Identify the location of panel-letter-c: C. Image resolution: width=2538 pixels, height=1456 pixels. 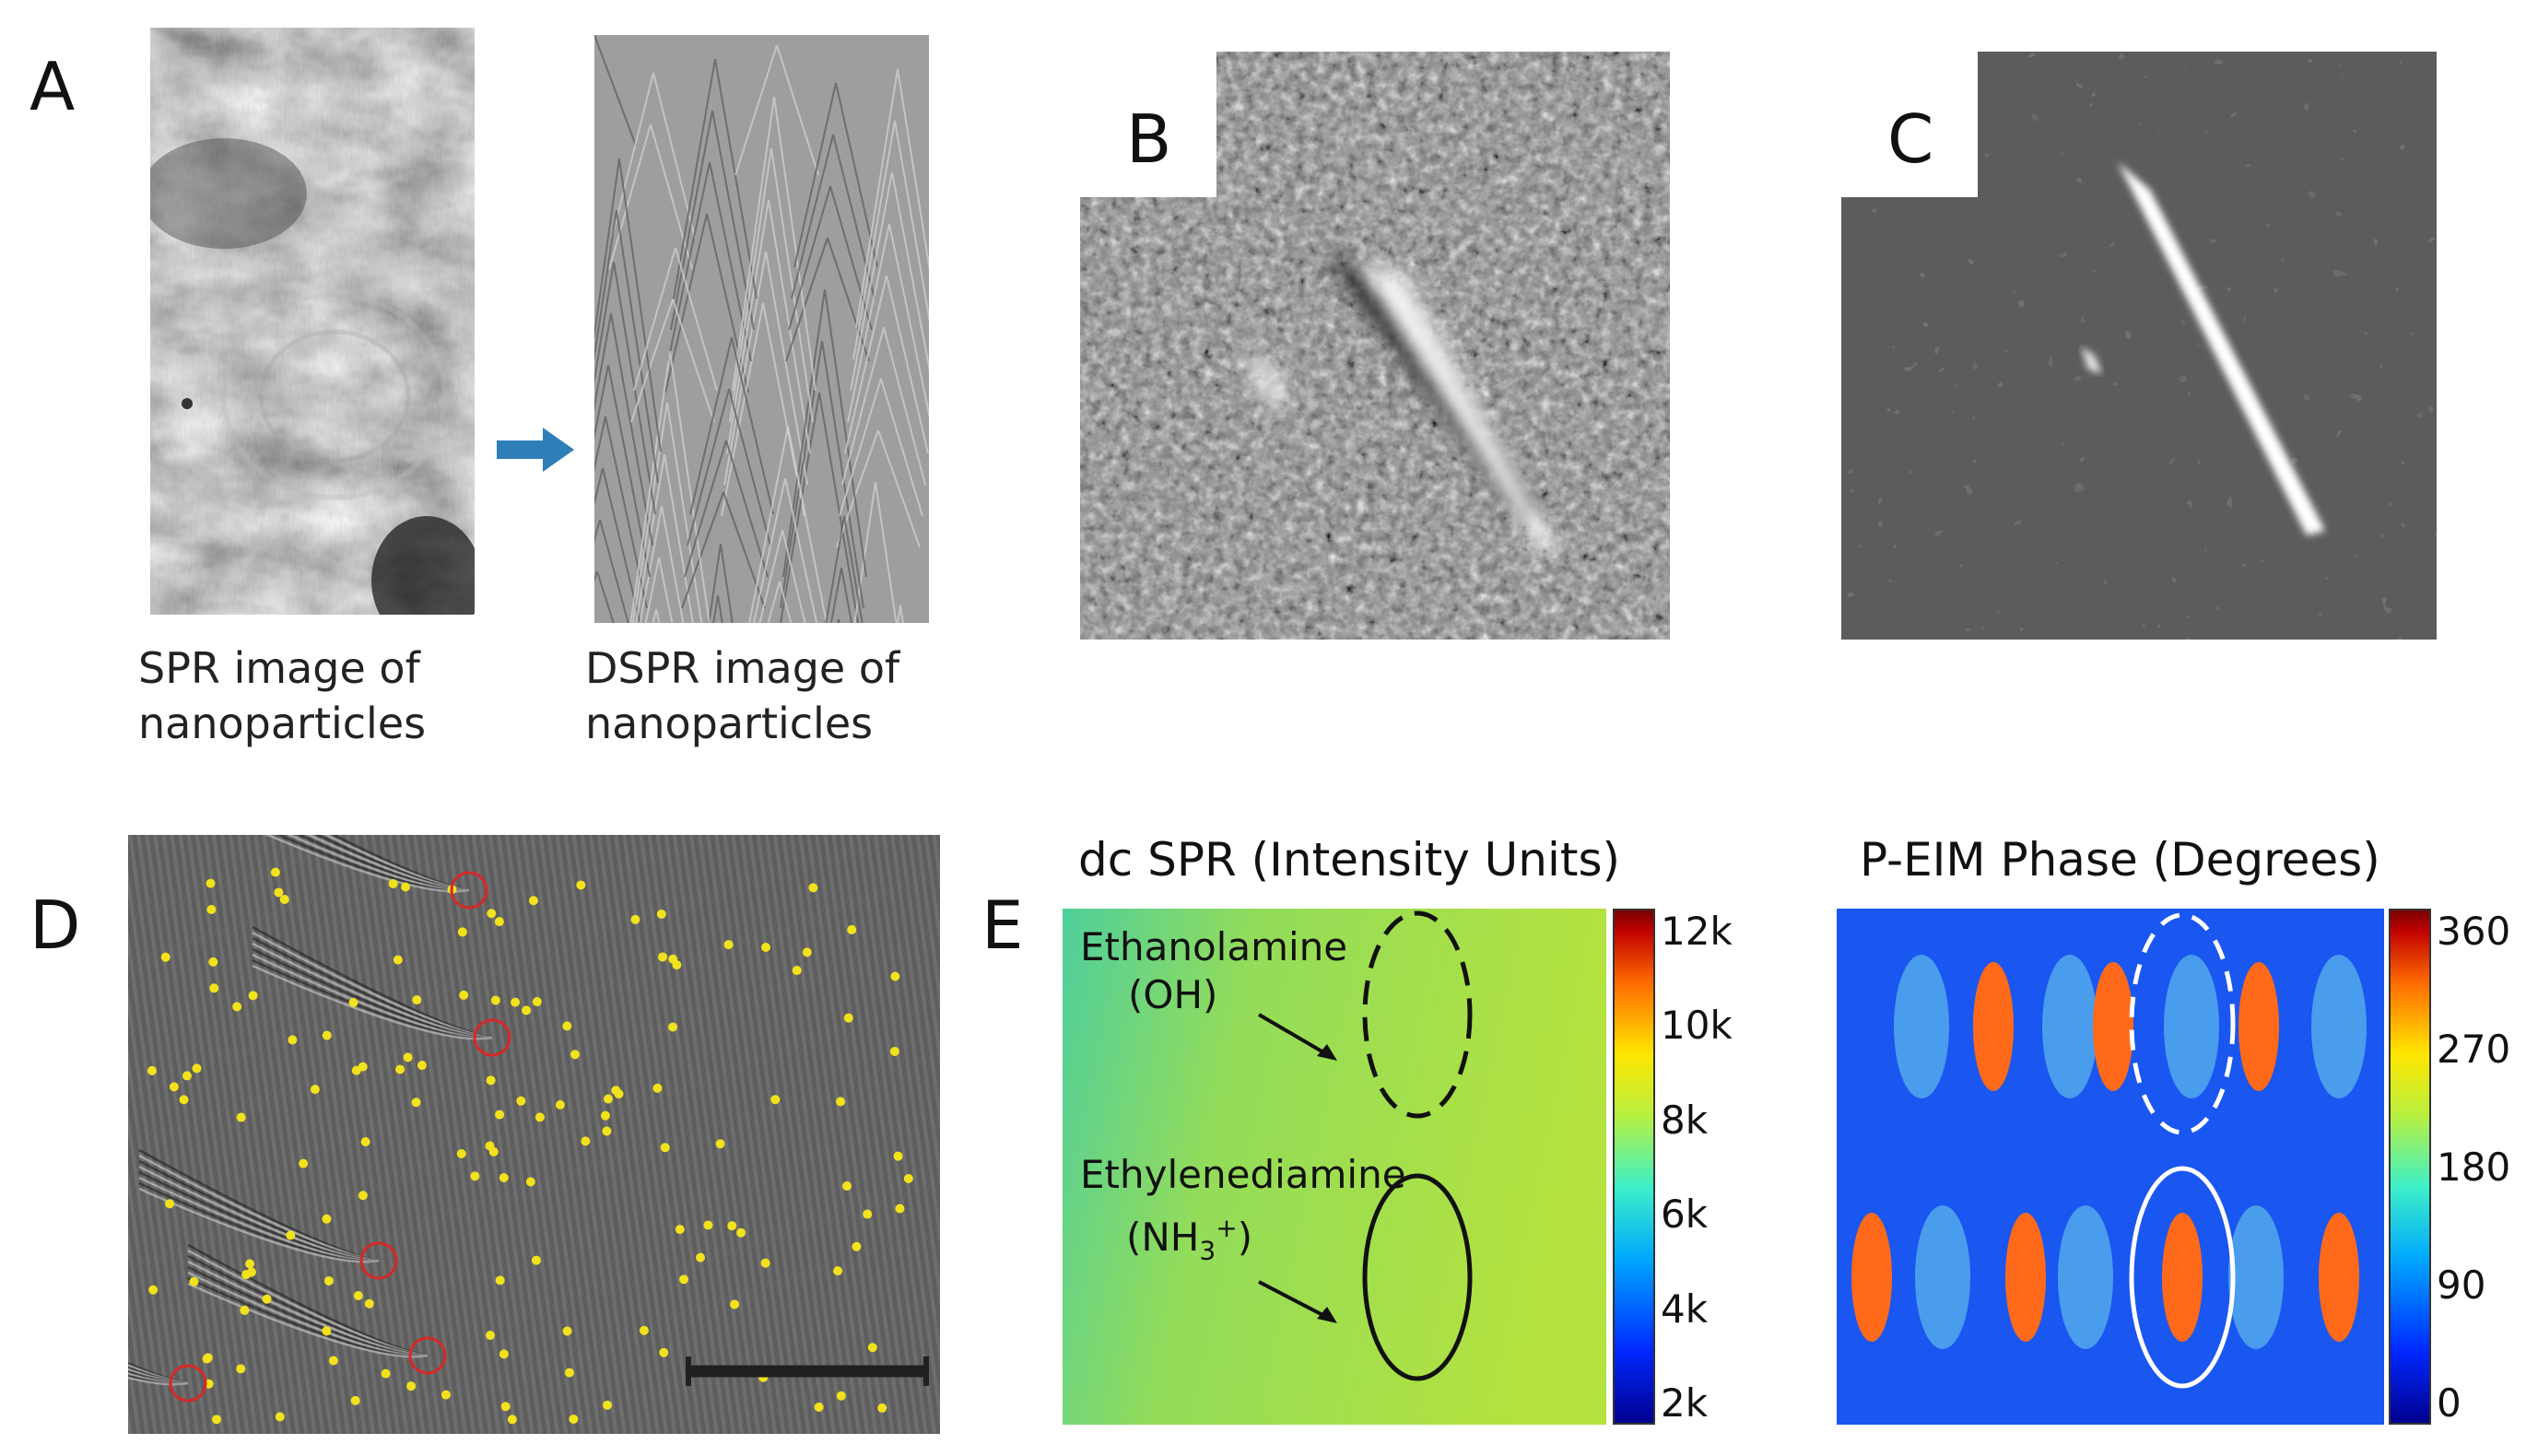
(1910, 139).